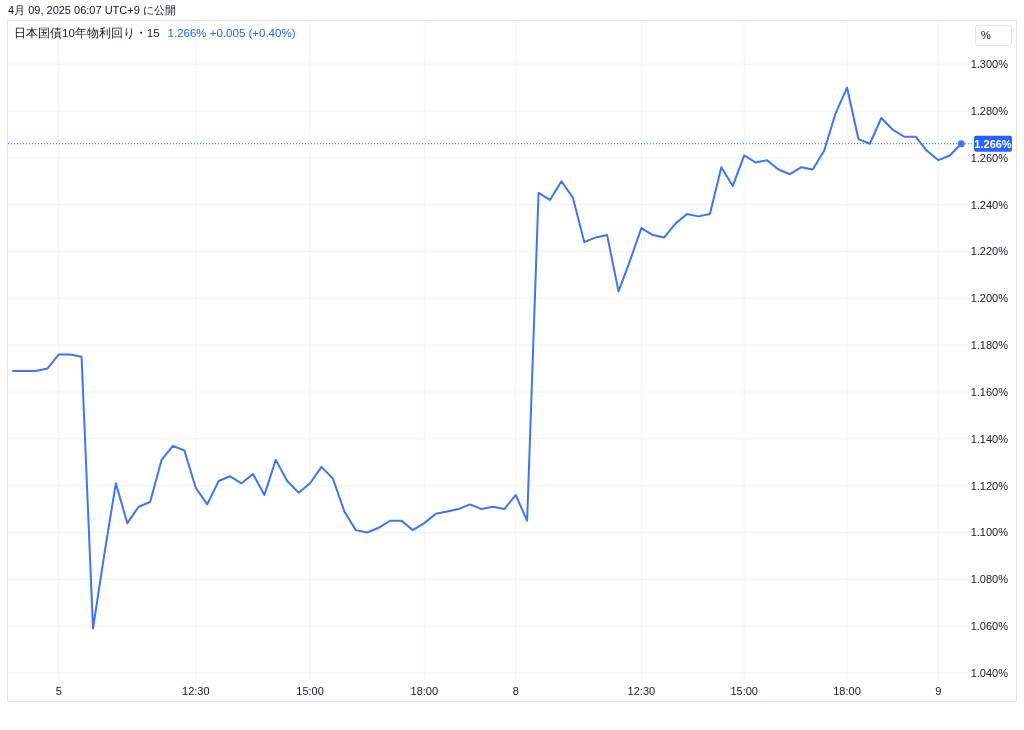 This screenshot has width=1024, height=730. Describe the element at coordinates (231, 33) in the screenshot. I see `subtitle: 1.266% +0.005 (+0.40%)` at that location.